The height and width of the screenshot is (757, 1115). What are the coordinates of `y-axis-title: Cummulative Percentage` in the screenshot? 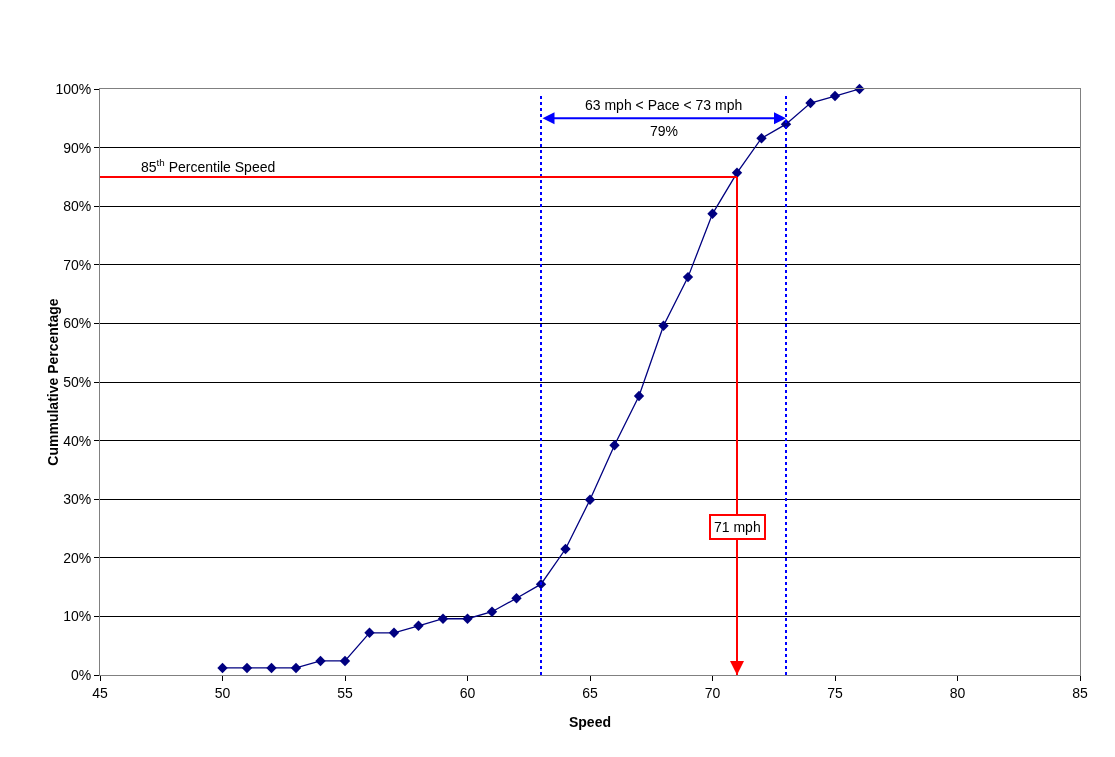 It's located at (53, 382).